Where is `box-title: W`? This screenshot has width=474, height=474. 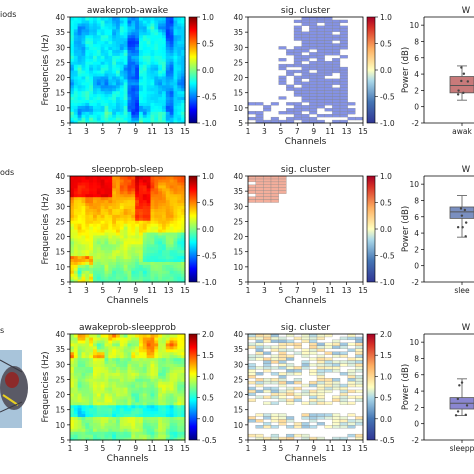 box-title: W is located at coordinates (466, 328).